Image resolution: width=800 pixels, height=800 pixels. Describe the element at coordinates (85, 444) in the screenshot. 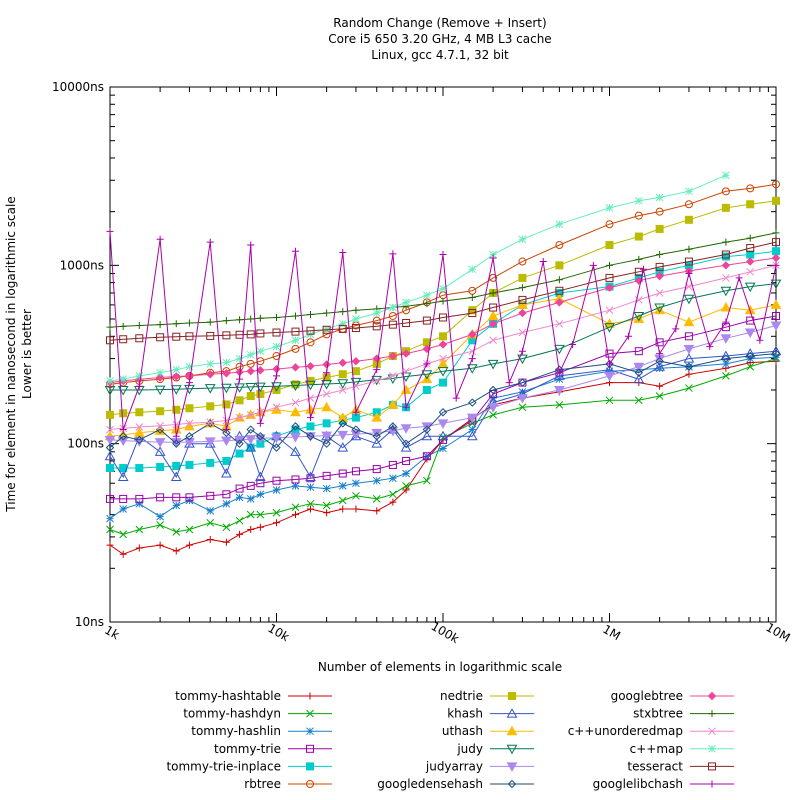

I see `y-tick-label: 100ns` at that location.